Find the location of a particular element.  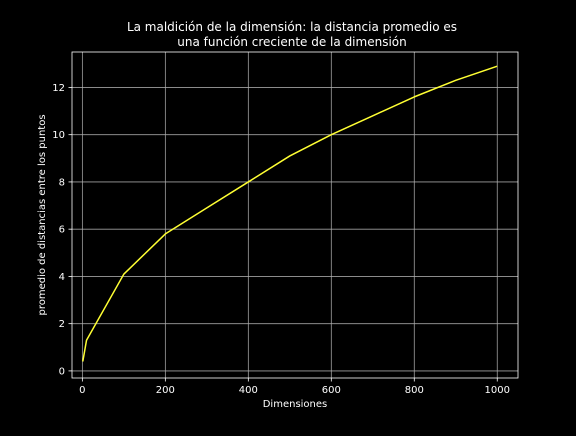

x-tick-label: 800 is located at coordinates (414, 390).